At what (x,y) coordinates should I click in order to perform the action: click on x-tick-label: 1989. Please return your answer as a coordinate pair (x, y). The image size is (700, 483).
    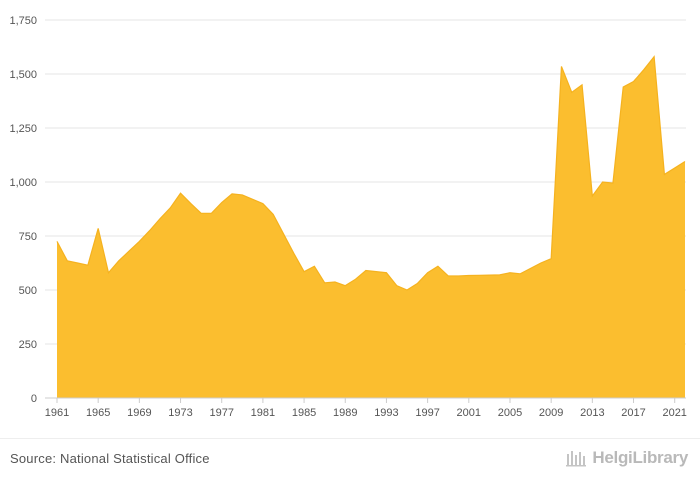
    Looking at the image, I should click on (345, 413).